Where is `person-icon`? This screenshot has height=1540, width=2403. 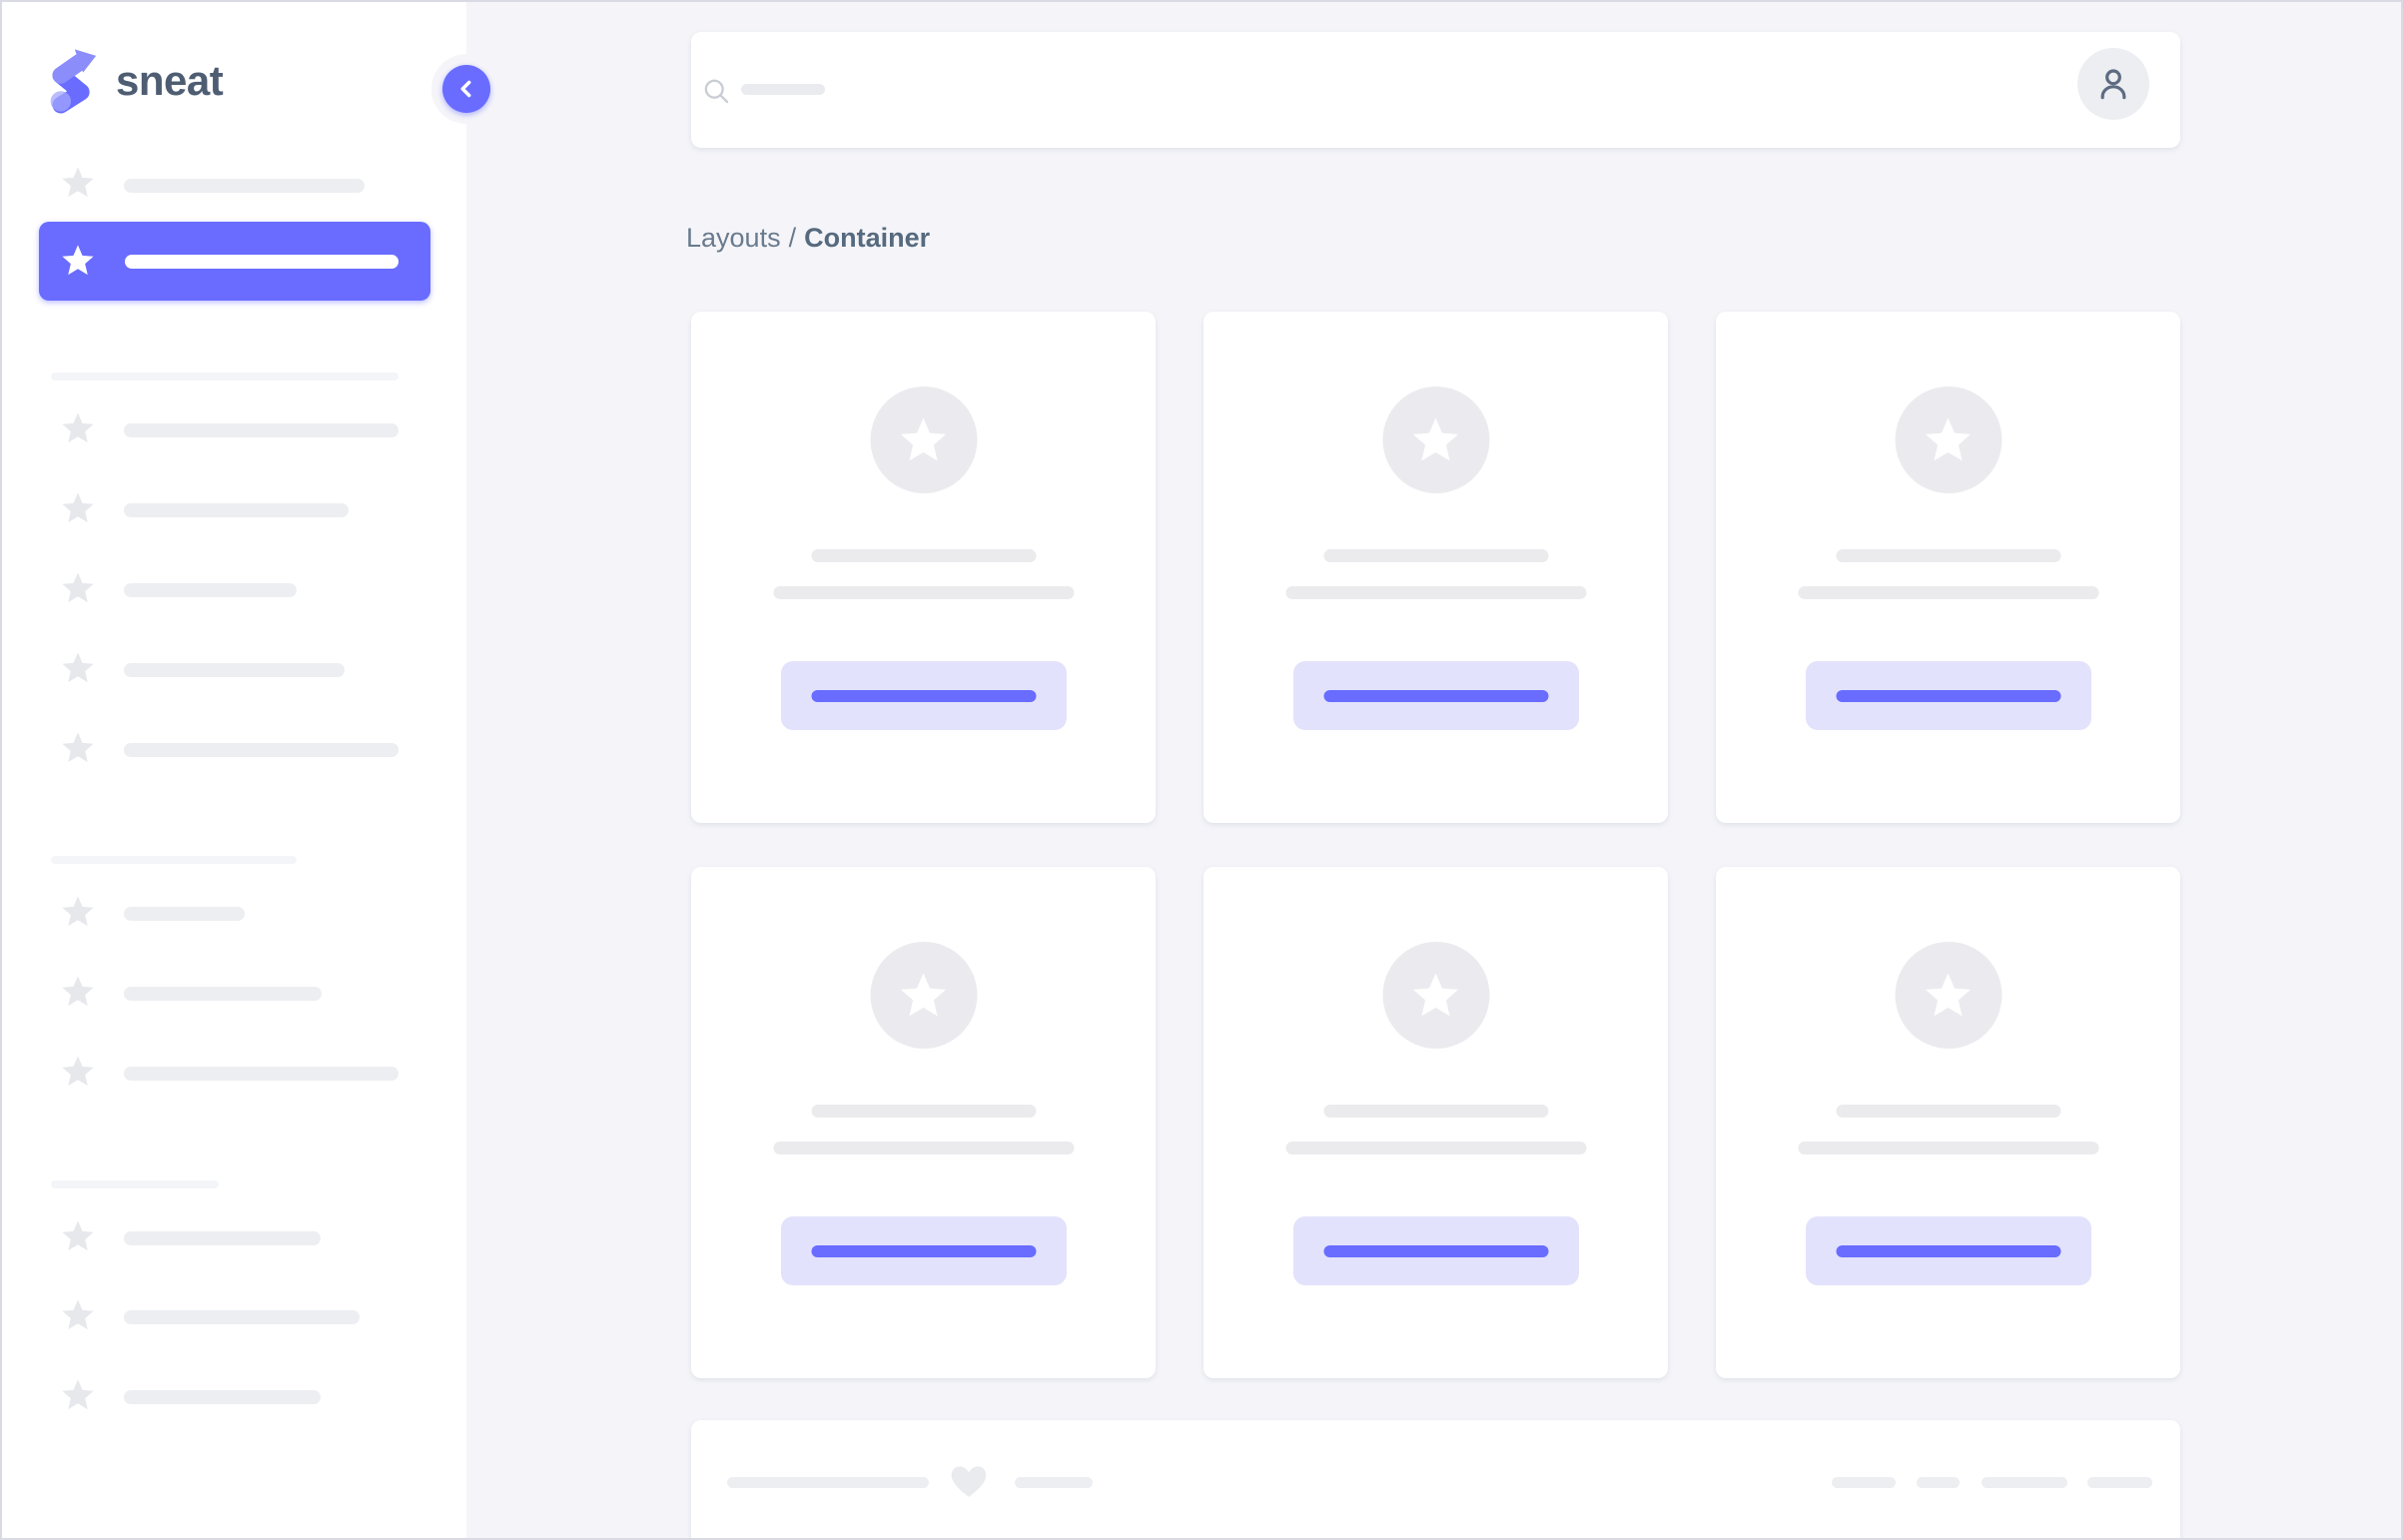 person-icon is located at coordinates (2113, 84).